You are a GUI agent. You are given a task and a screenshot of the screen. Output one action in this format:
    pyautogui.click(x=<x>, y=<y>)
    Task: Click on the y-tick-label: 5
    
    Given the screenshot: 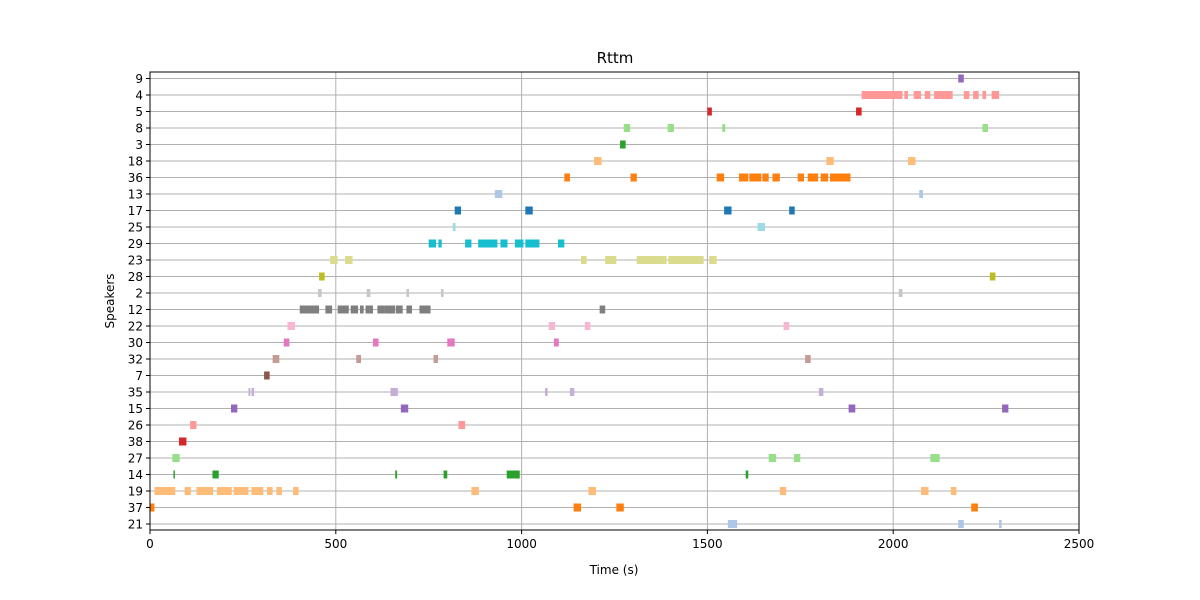 What is the action you would take?
    pyautogui.click(x=139, y=112)
    